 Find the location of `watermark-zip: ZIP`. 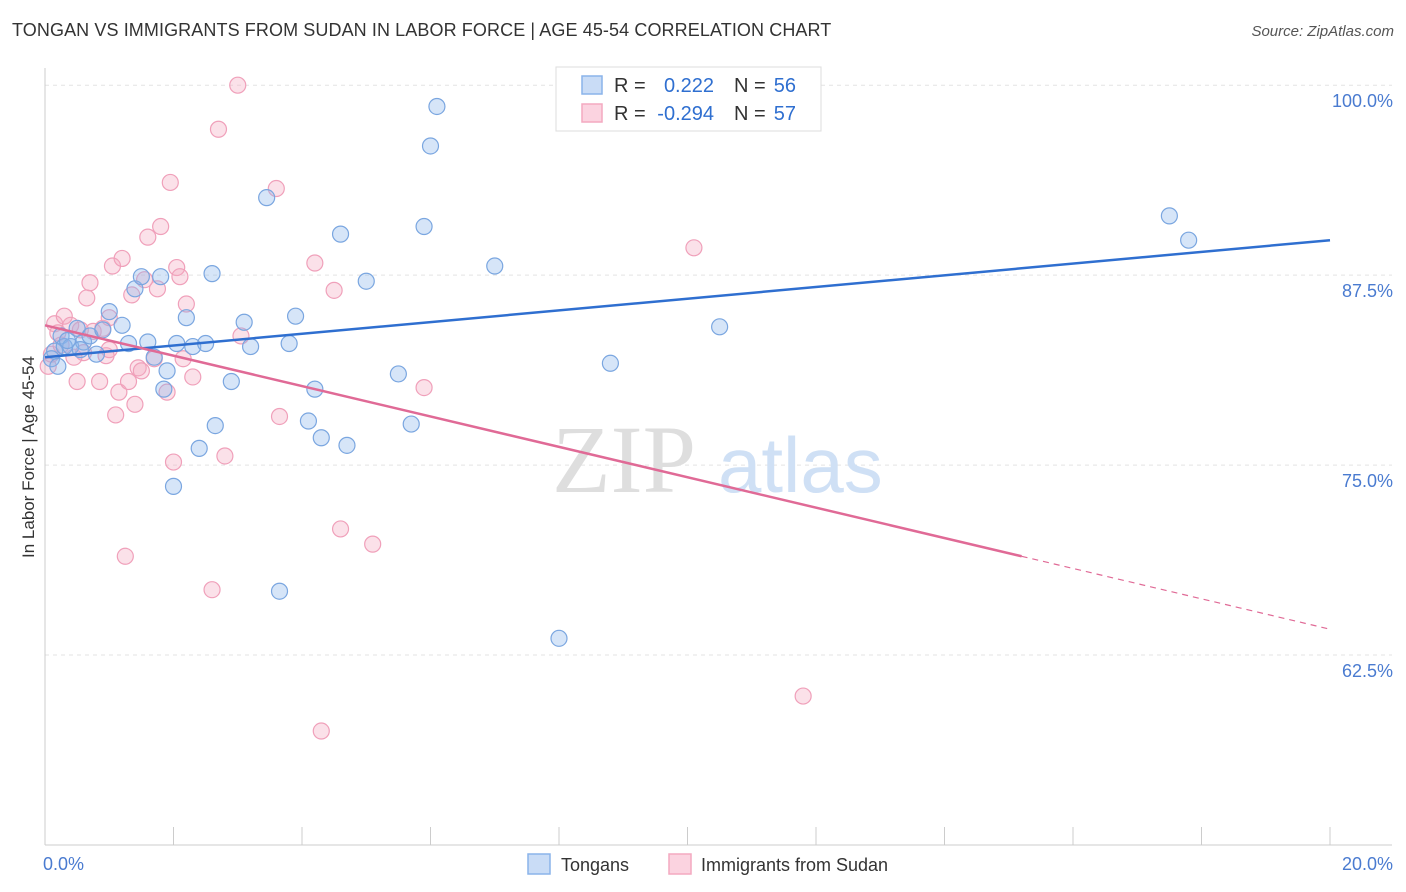

watermark-zip: ZIP is located at coordinates (624, 459).